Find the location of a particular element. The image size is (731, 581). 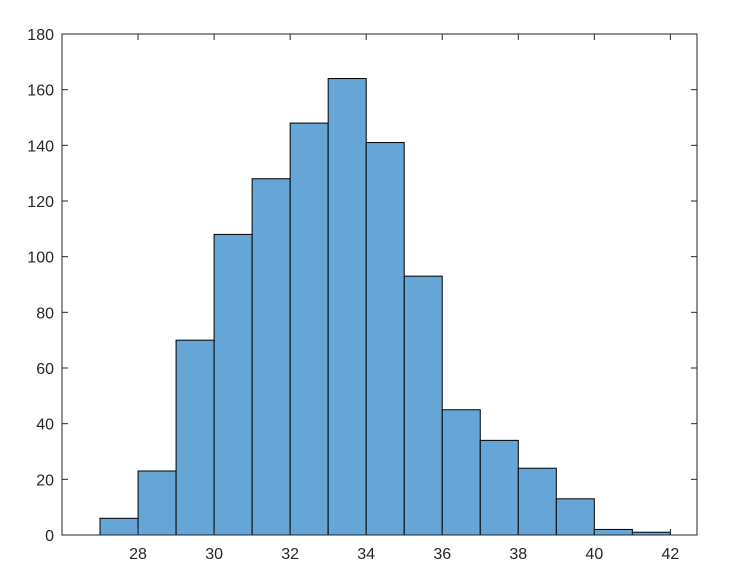

y-tick-label: 20 is located at coordinates (45, 480).